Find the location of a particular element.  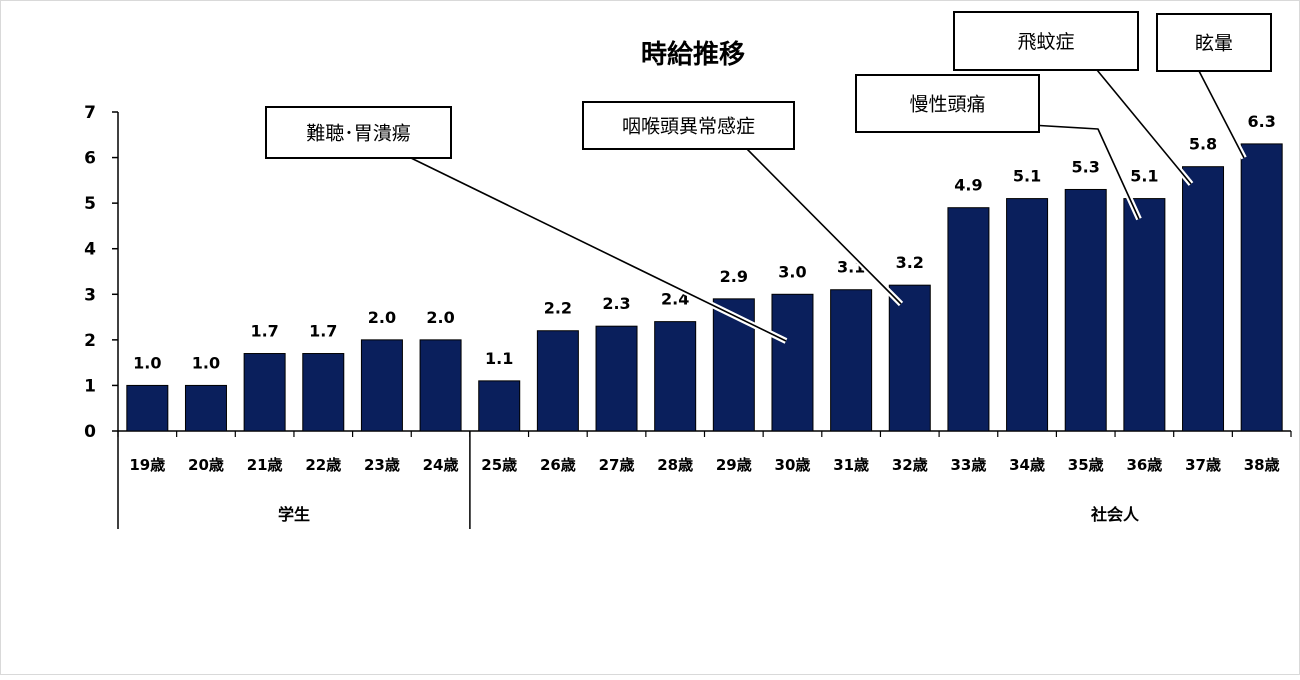

x-category-label: 19歳 is located at coordinates (147, 465).